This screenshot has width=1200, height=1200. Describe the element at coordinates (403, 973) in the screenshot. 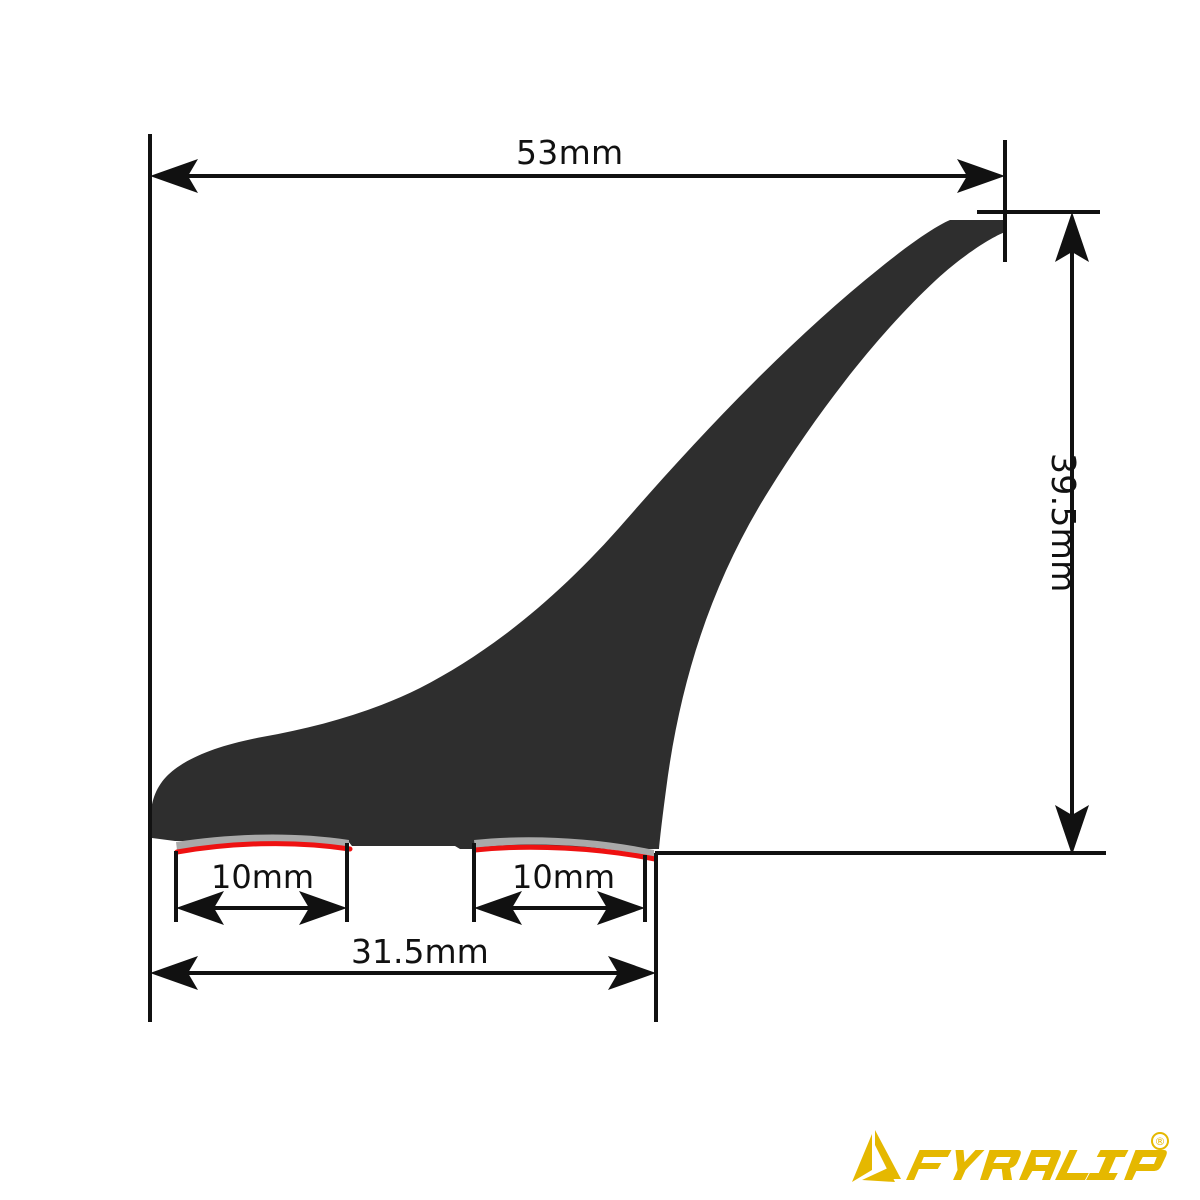

I see `dimension-31-5mm` at that location.